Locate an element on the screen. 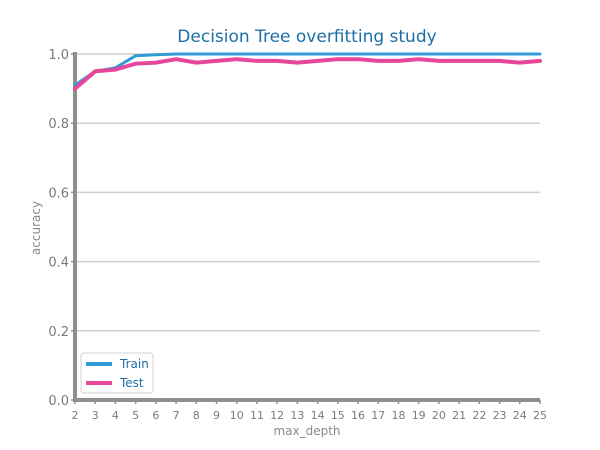 Image resolution: width=600 pixels, height=450 pixels. x-tick-label: 18 is located at coordinates (398, 415).